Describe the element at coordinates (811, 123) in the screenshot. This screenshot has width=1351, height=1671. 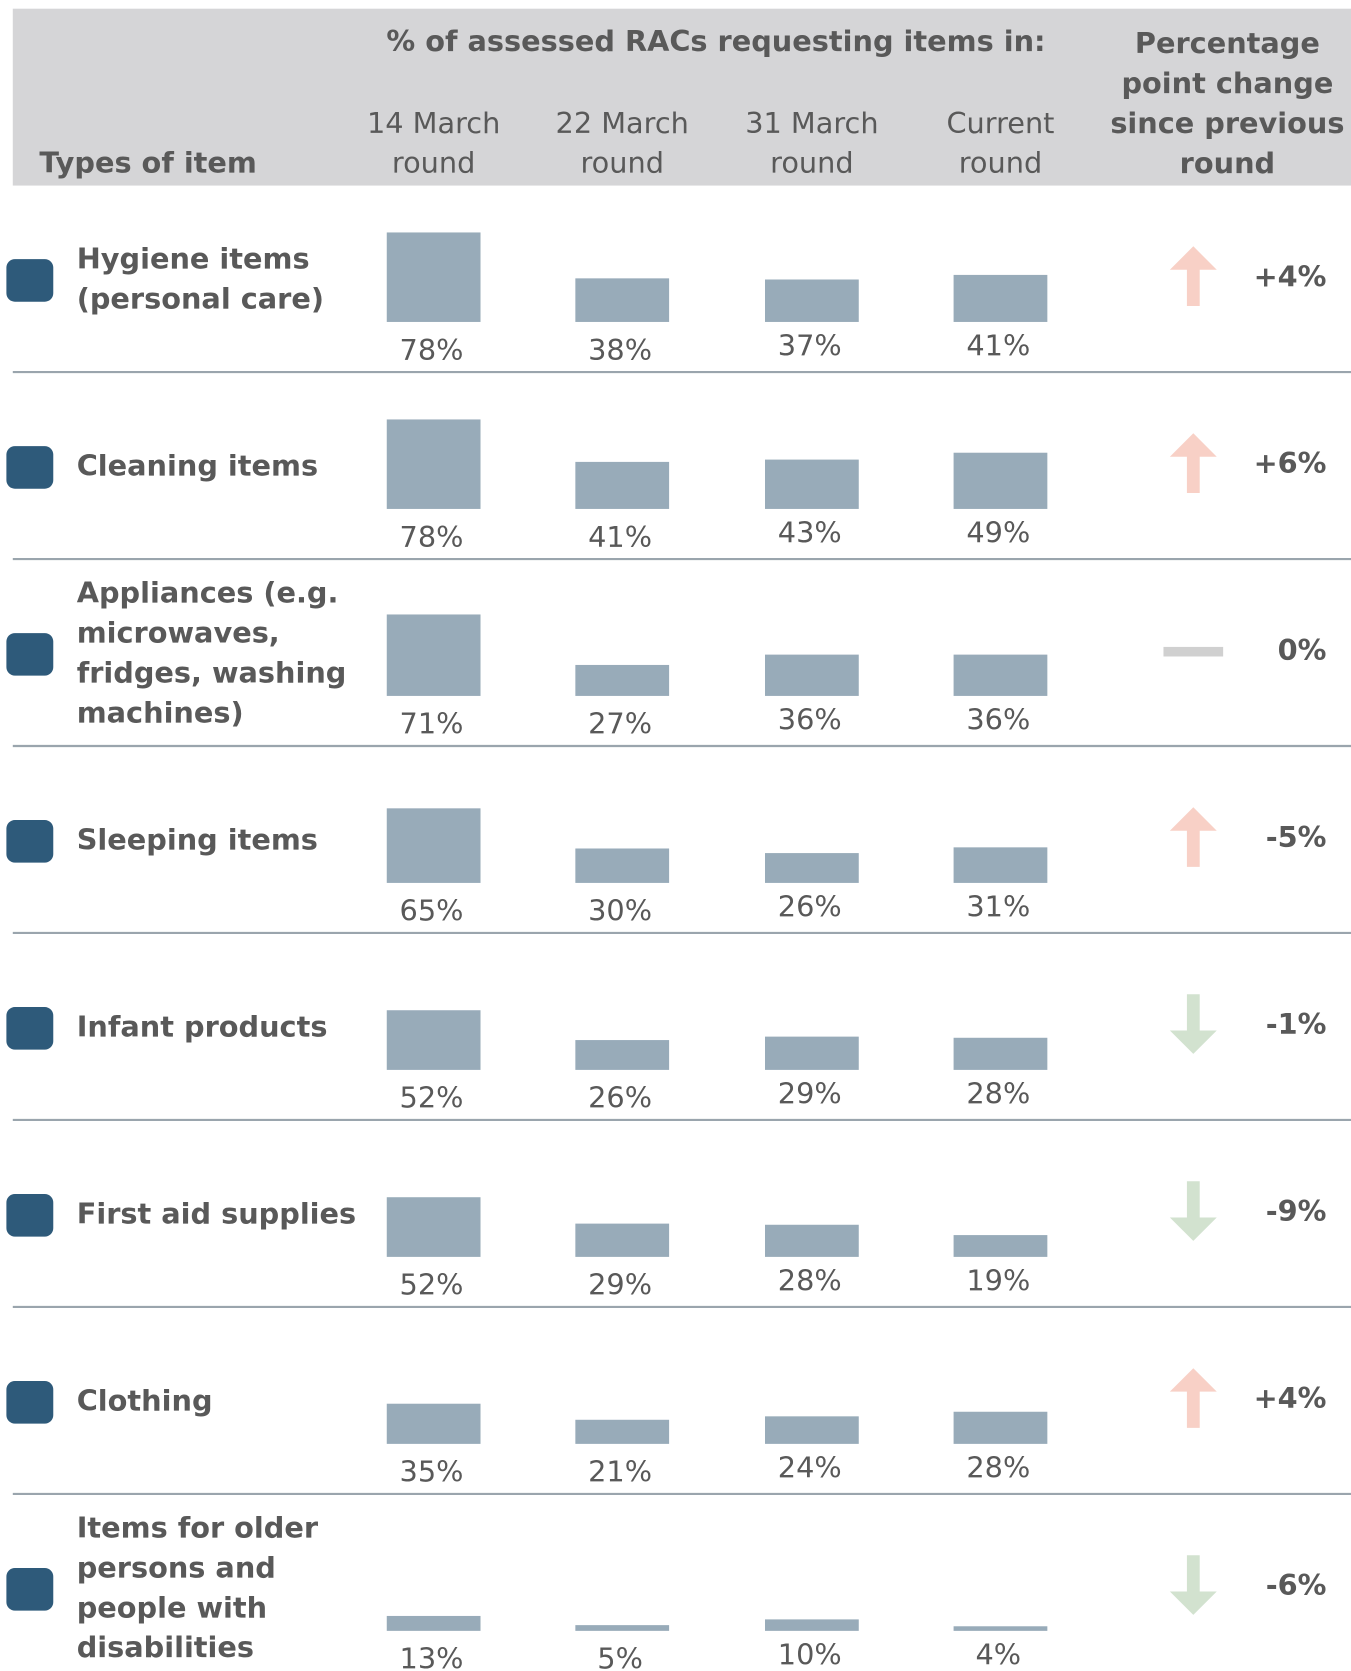
I see `round-header: 31 March` at that location.